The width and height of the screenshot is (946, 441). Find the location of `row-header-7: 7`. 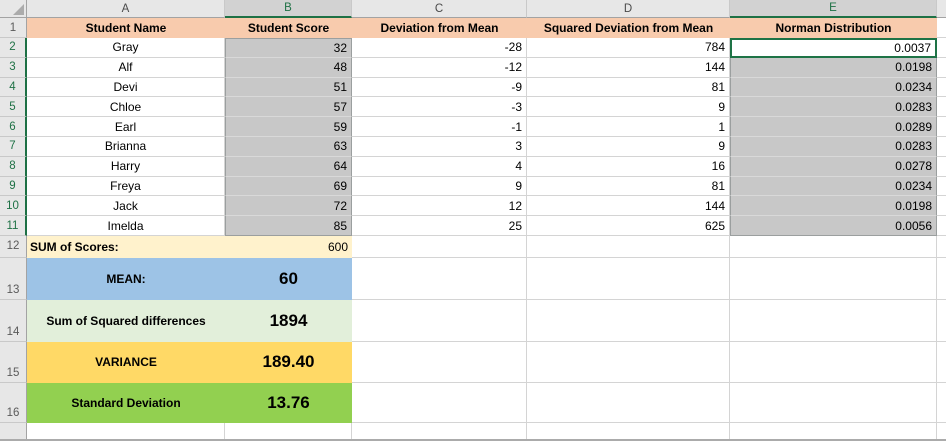

row-header-7: 7 is located at coordinates (13, 146).